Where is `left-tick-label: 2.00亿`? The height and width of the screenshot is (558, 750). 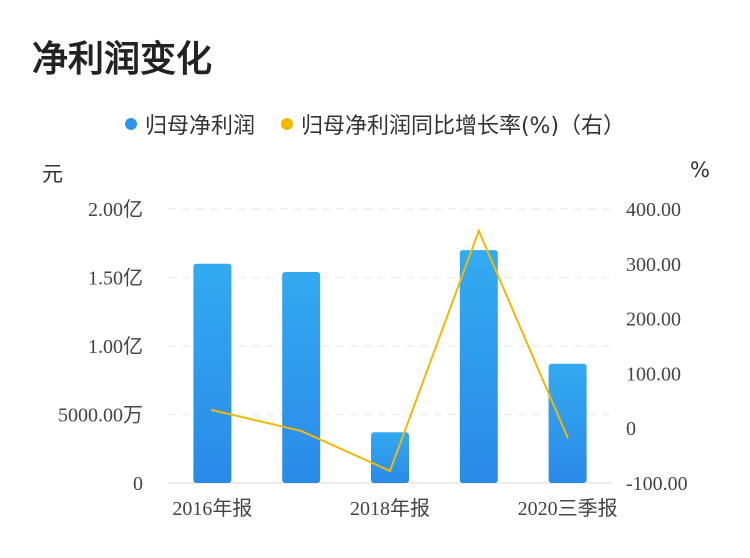
left-tick-label: 2.00亿 is located at coordinates (115, 209).